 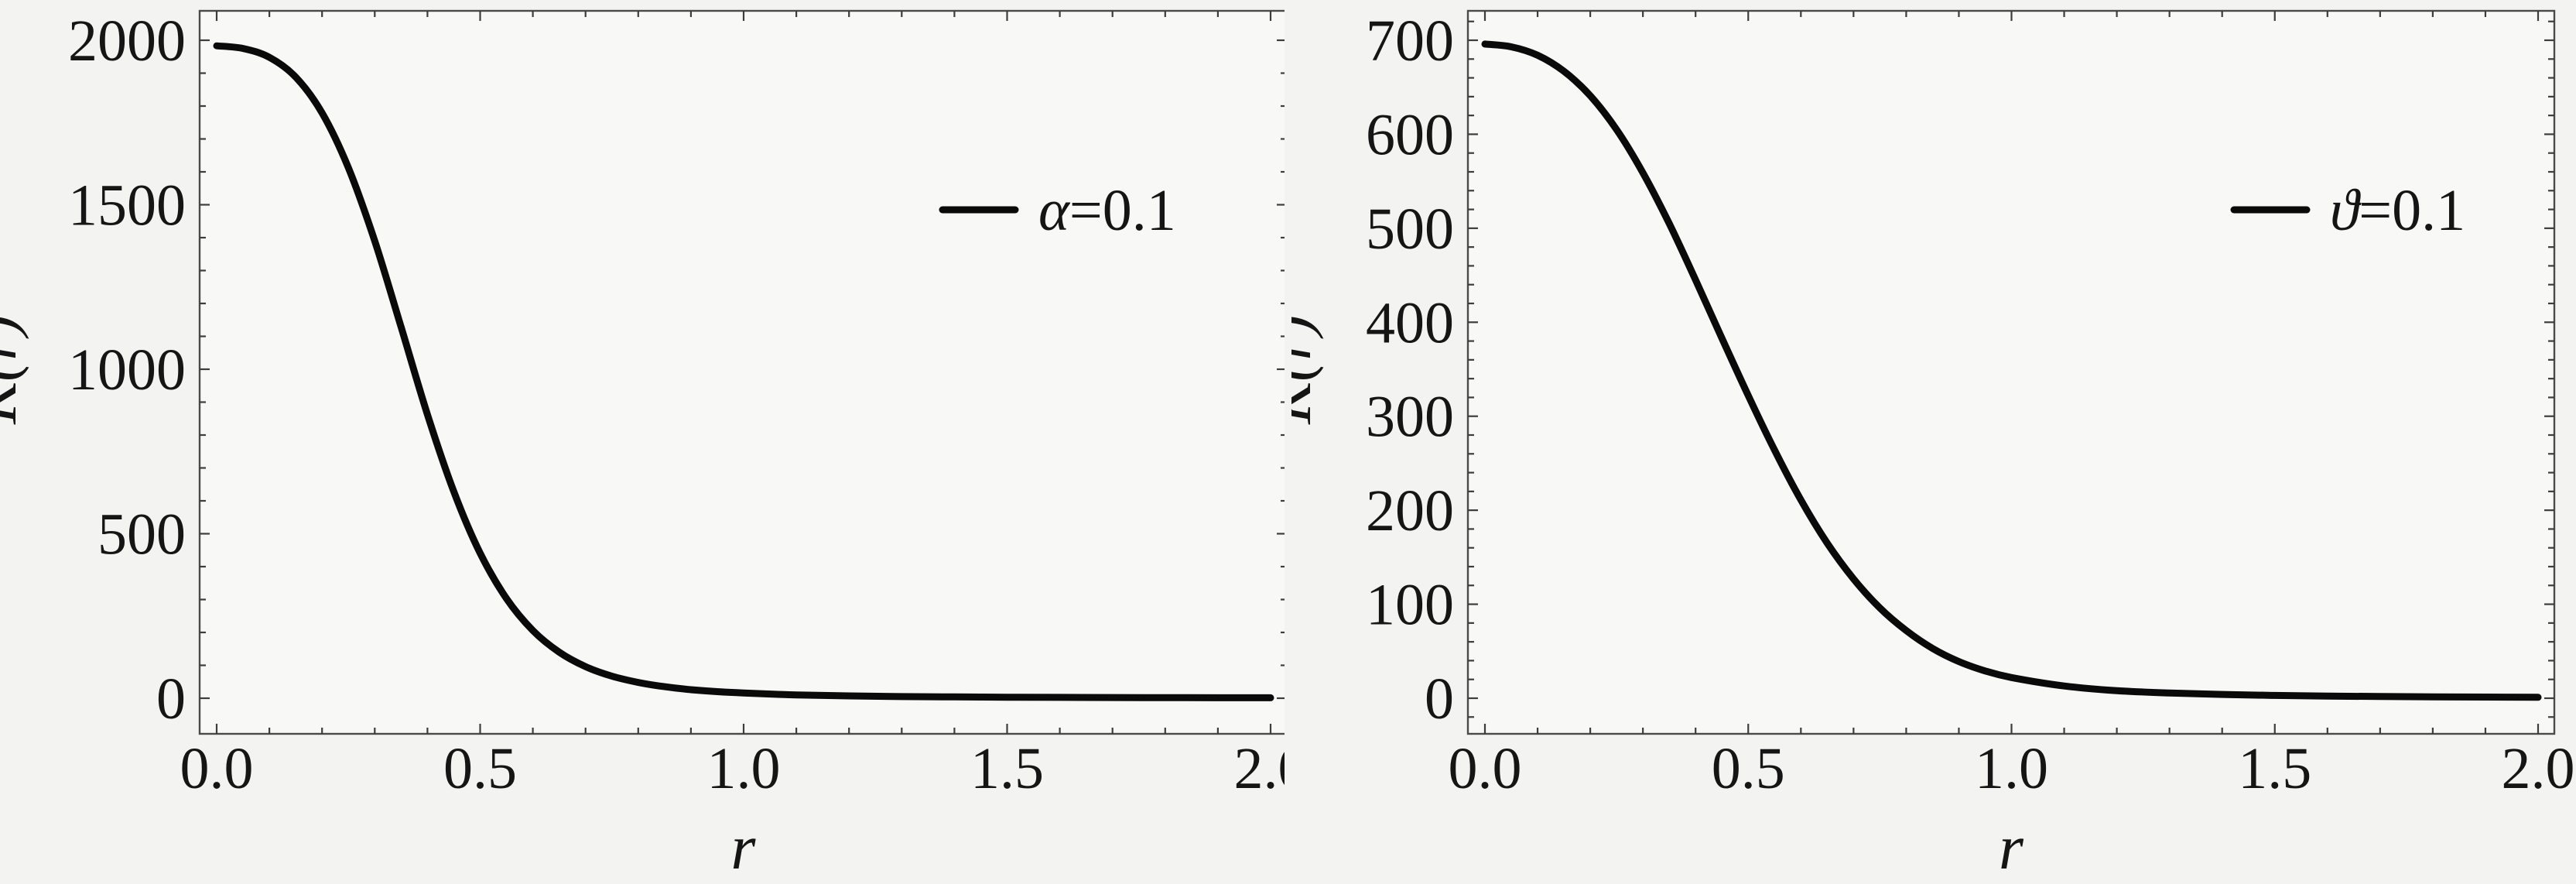 I want to click on y-tick-label: 300, so click(x=1410, y=418).